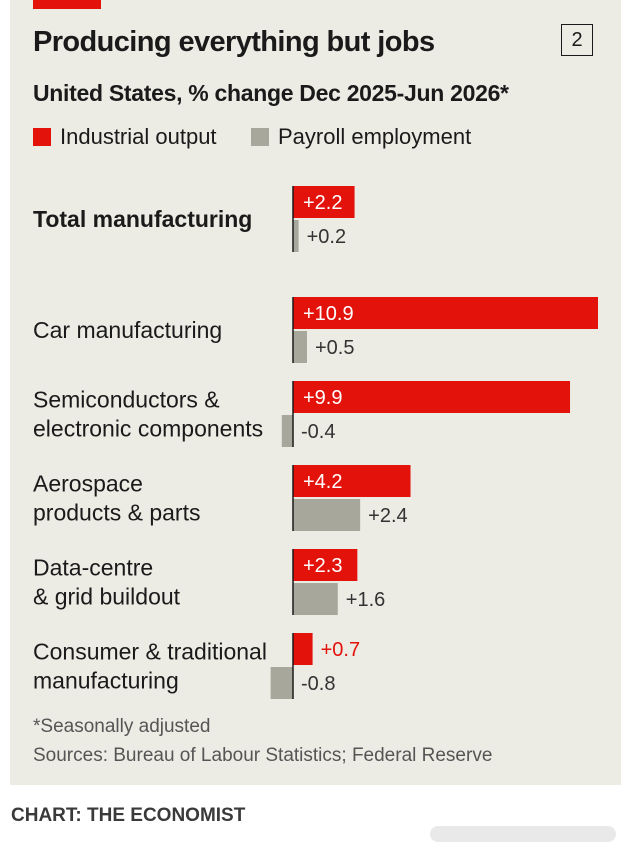 The image size is (624, 850). Describe the element at coordinates (88, 484) in the screenshot. I see `category-label: Aerospace` at that location.